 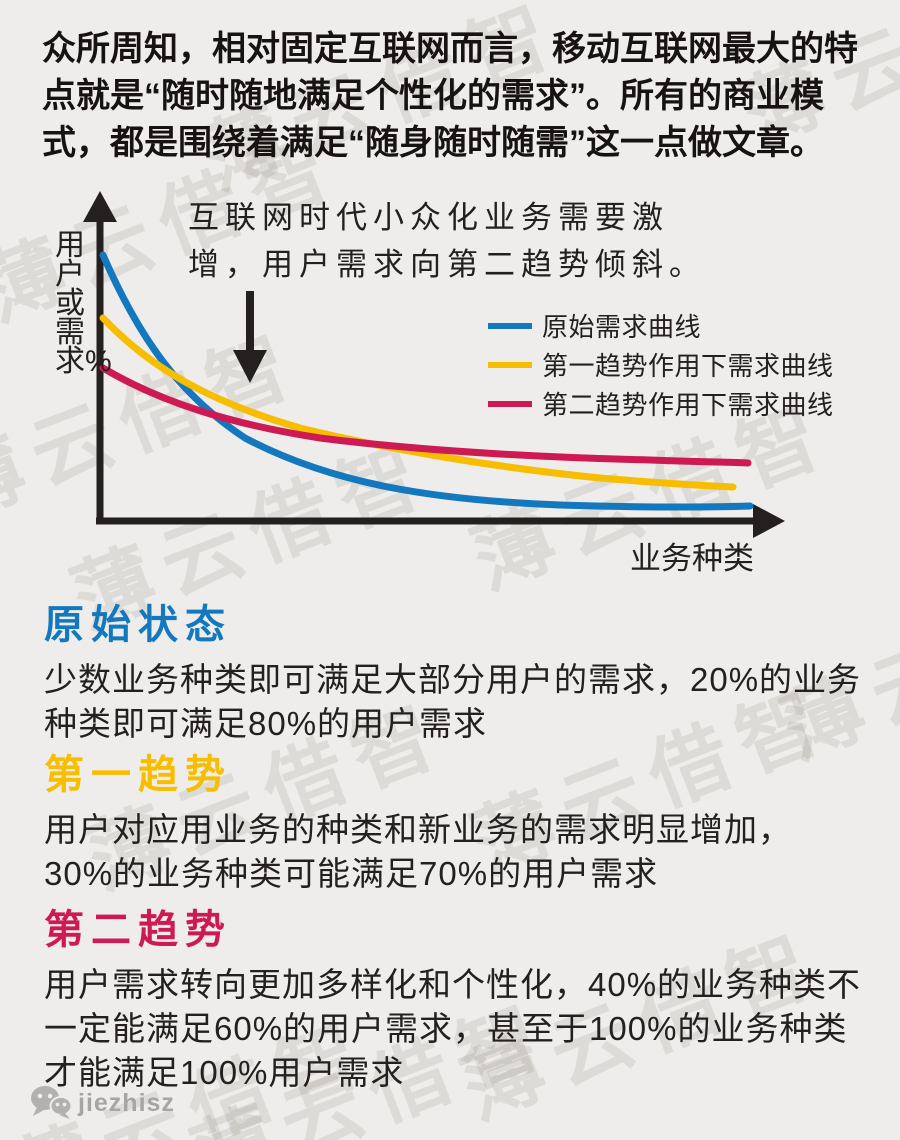 I want to click on y-axis-arrowhead, so click(x=100, y=206).